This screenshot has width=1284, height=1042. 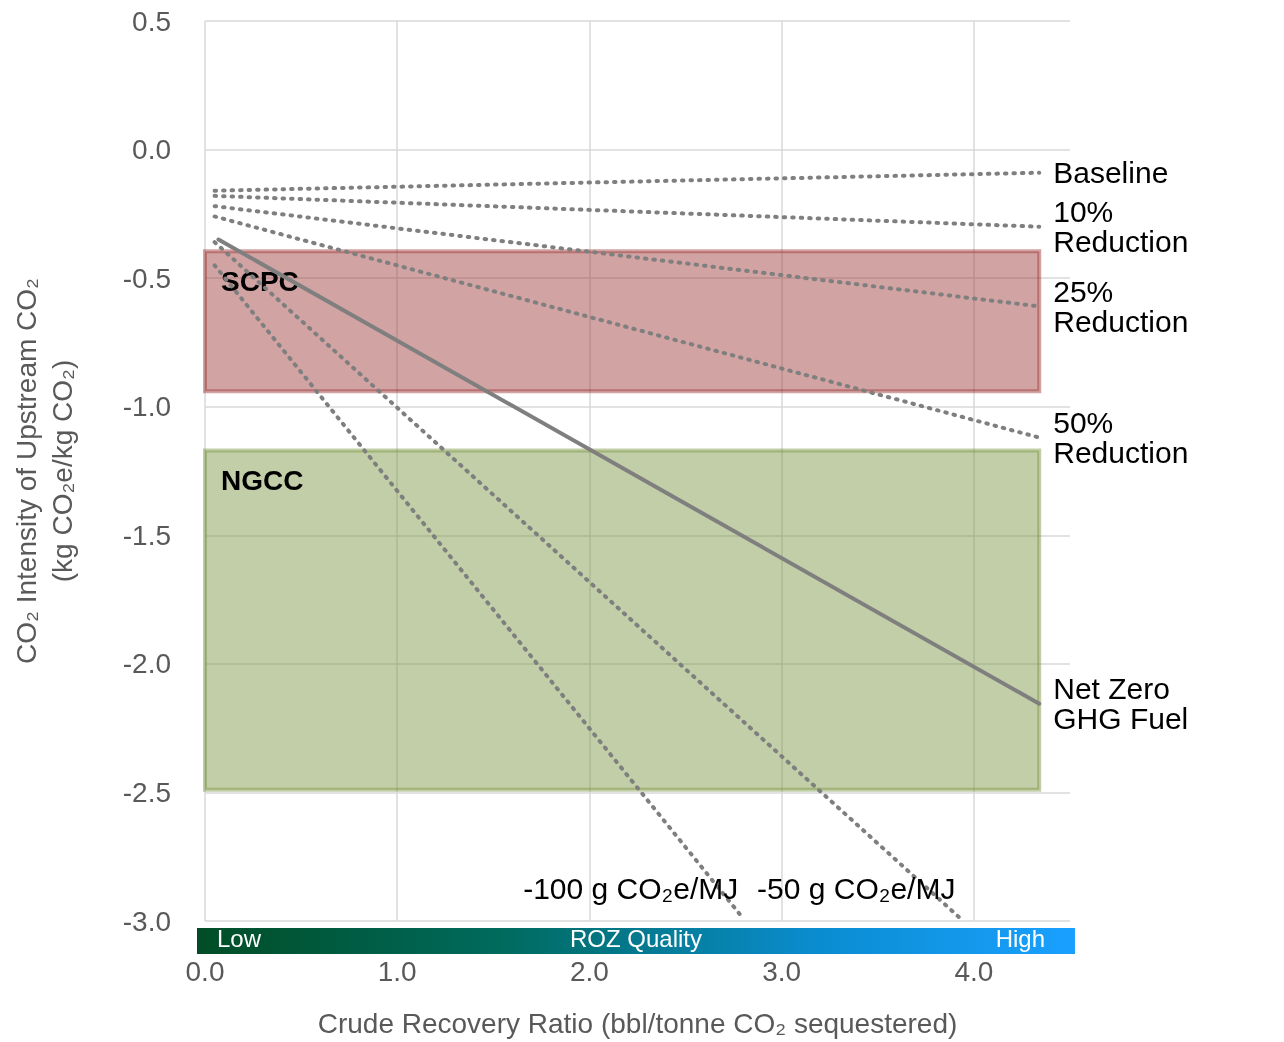 I want to click on y-tick-label: -2.0, so click(x=146, y=664).